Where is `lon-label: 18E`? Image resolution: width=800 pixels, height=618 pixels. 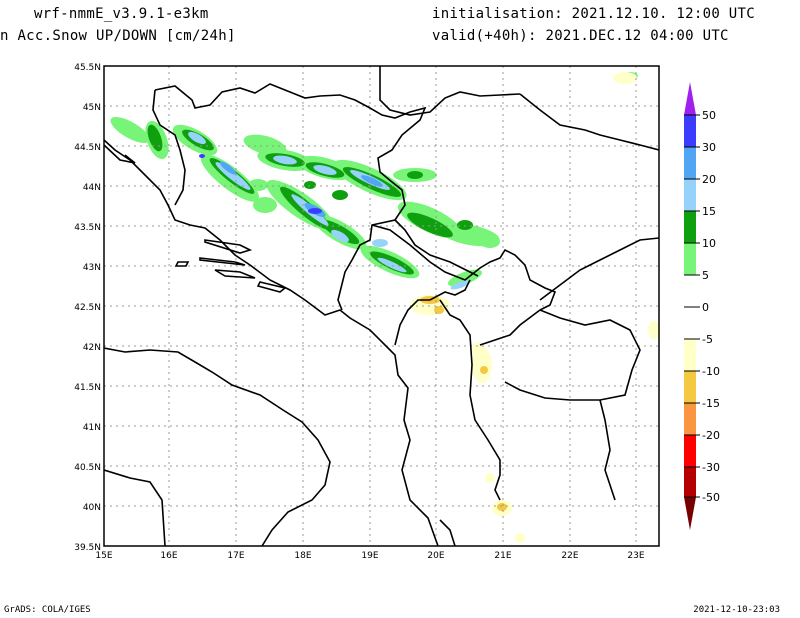
lon-label: 18E is located at coordinates (302, 556).